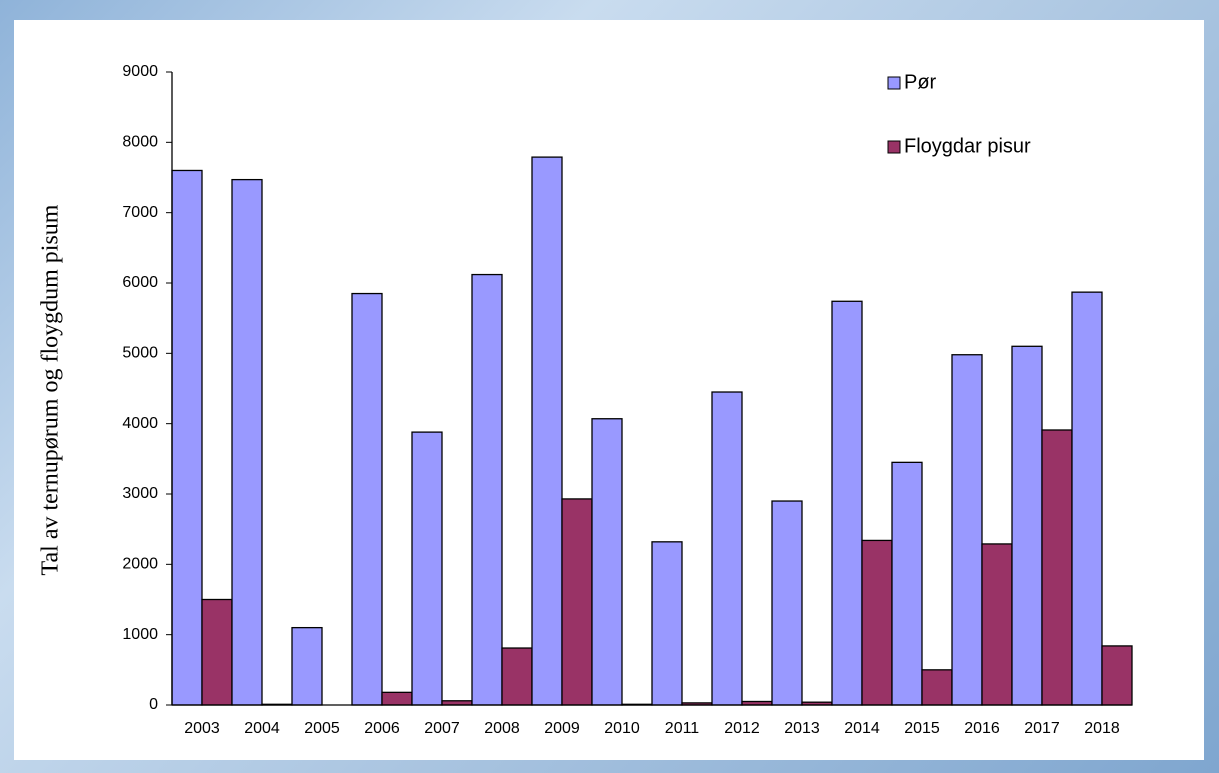 This screenshot has width=1219, height=773. I want to click on y-tick-label: 6000, so click(140, 282).